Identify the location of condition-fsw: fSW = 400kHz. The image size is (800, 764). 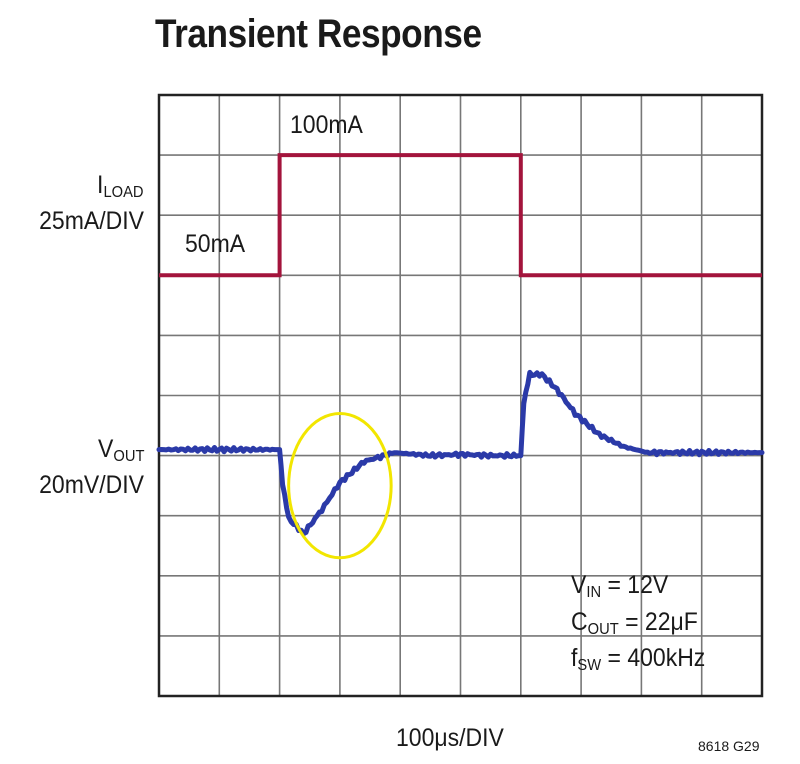
(638, 659).